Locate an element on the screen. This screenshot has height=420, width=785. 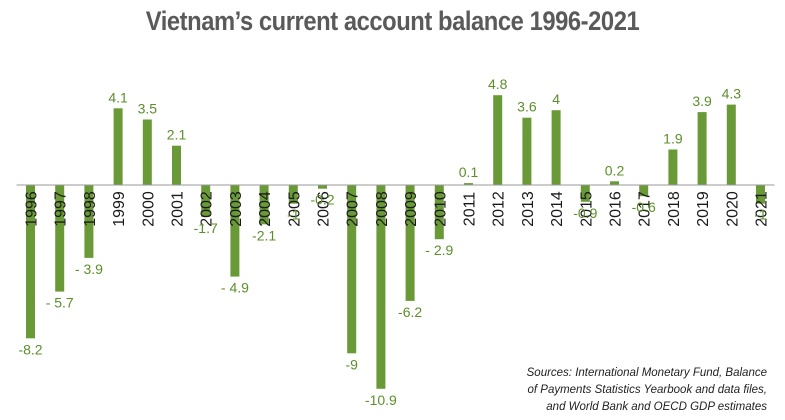
bar-2016 is located at coordinates (614, 183).